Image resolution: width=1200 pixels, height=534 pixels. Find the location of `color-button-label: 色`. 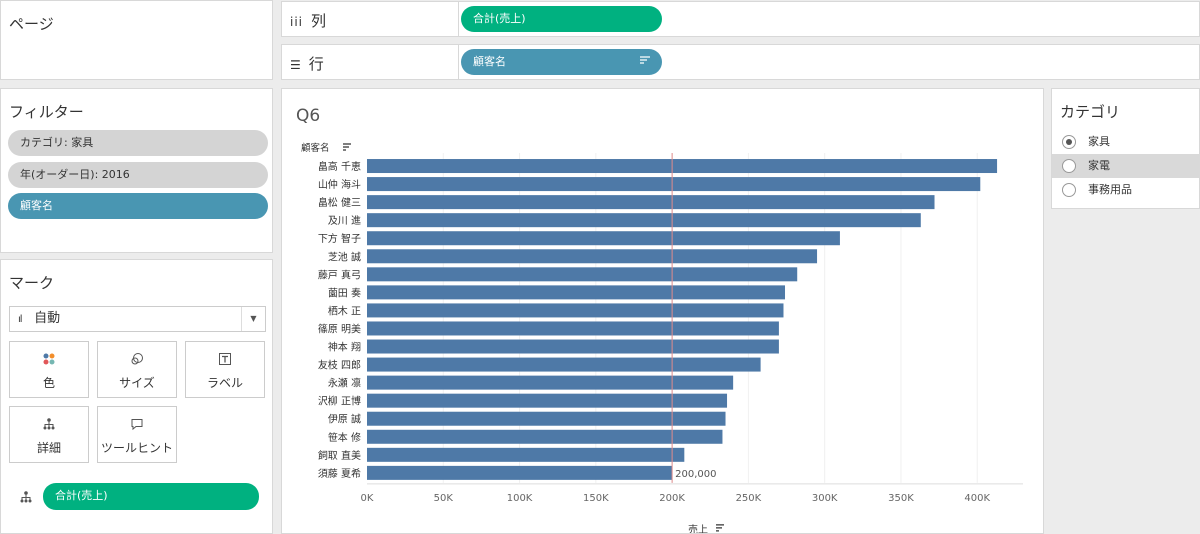

color-button-label: 色 is located at coordinates (48, 383).